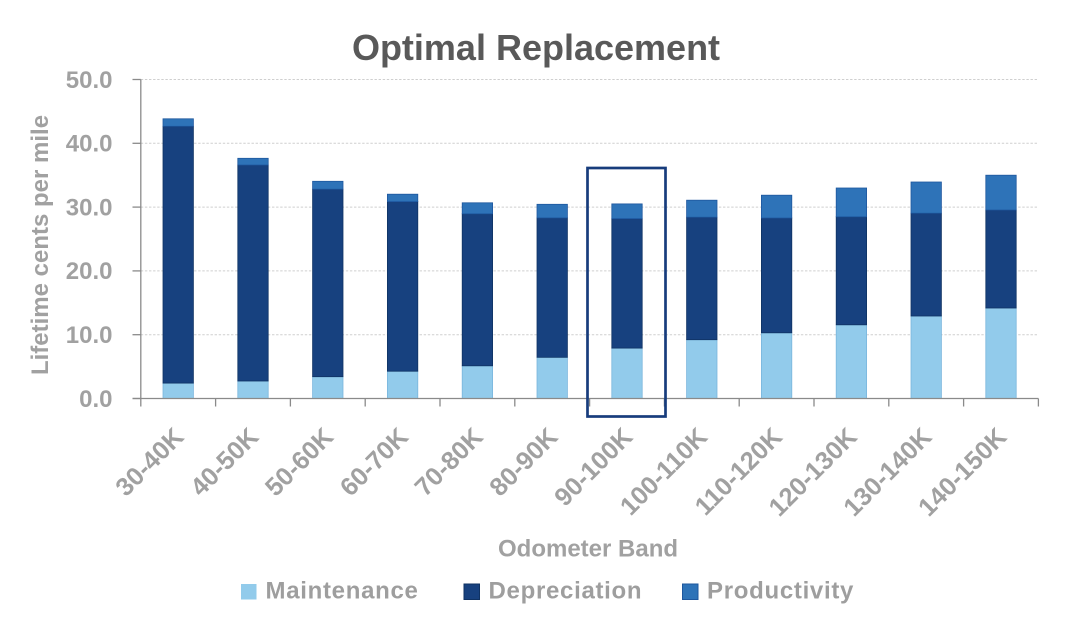 The image size is (1072, 625). Describe the element at coordinates (89, 144) in the screenshot. I see `svg-text: 40.0` at that location.